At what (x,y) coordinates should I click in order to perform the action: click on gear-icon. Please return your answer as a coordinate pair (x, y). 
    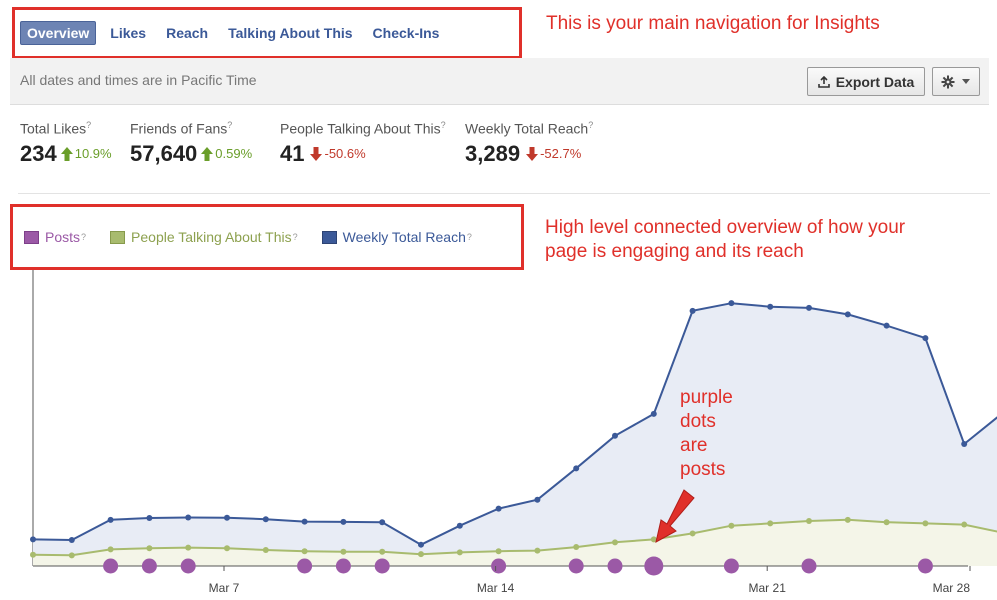
    Looking at the image, I should click on (948, 81).